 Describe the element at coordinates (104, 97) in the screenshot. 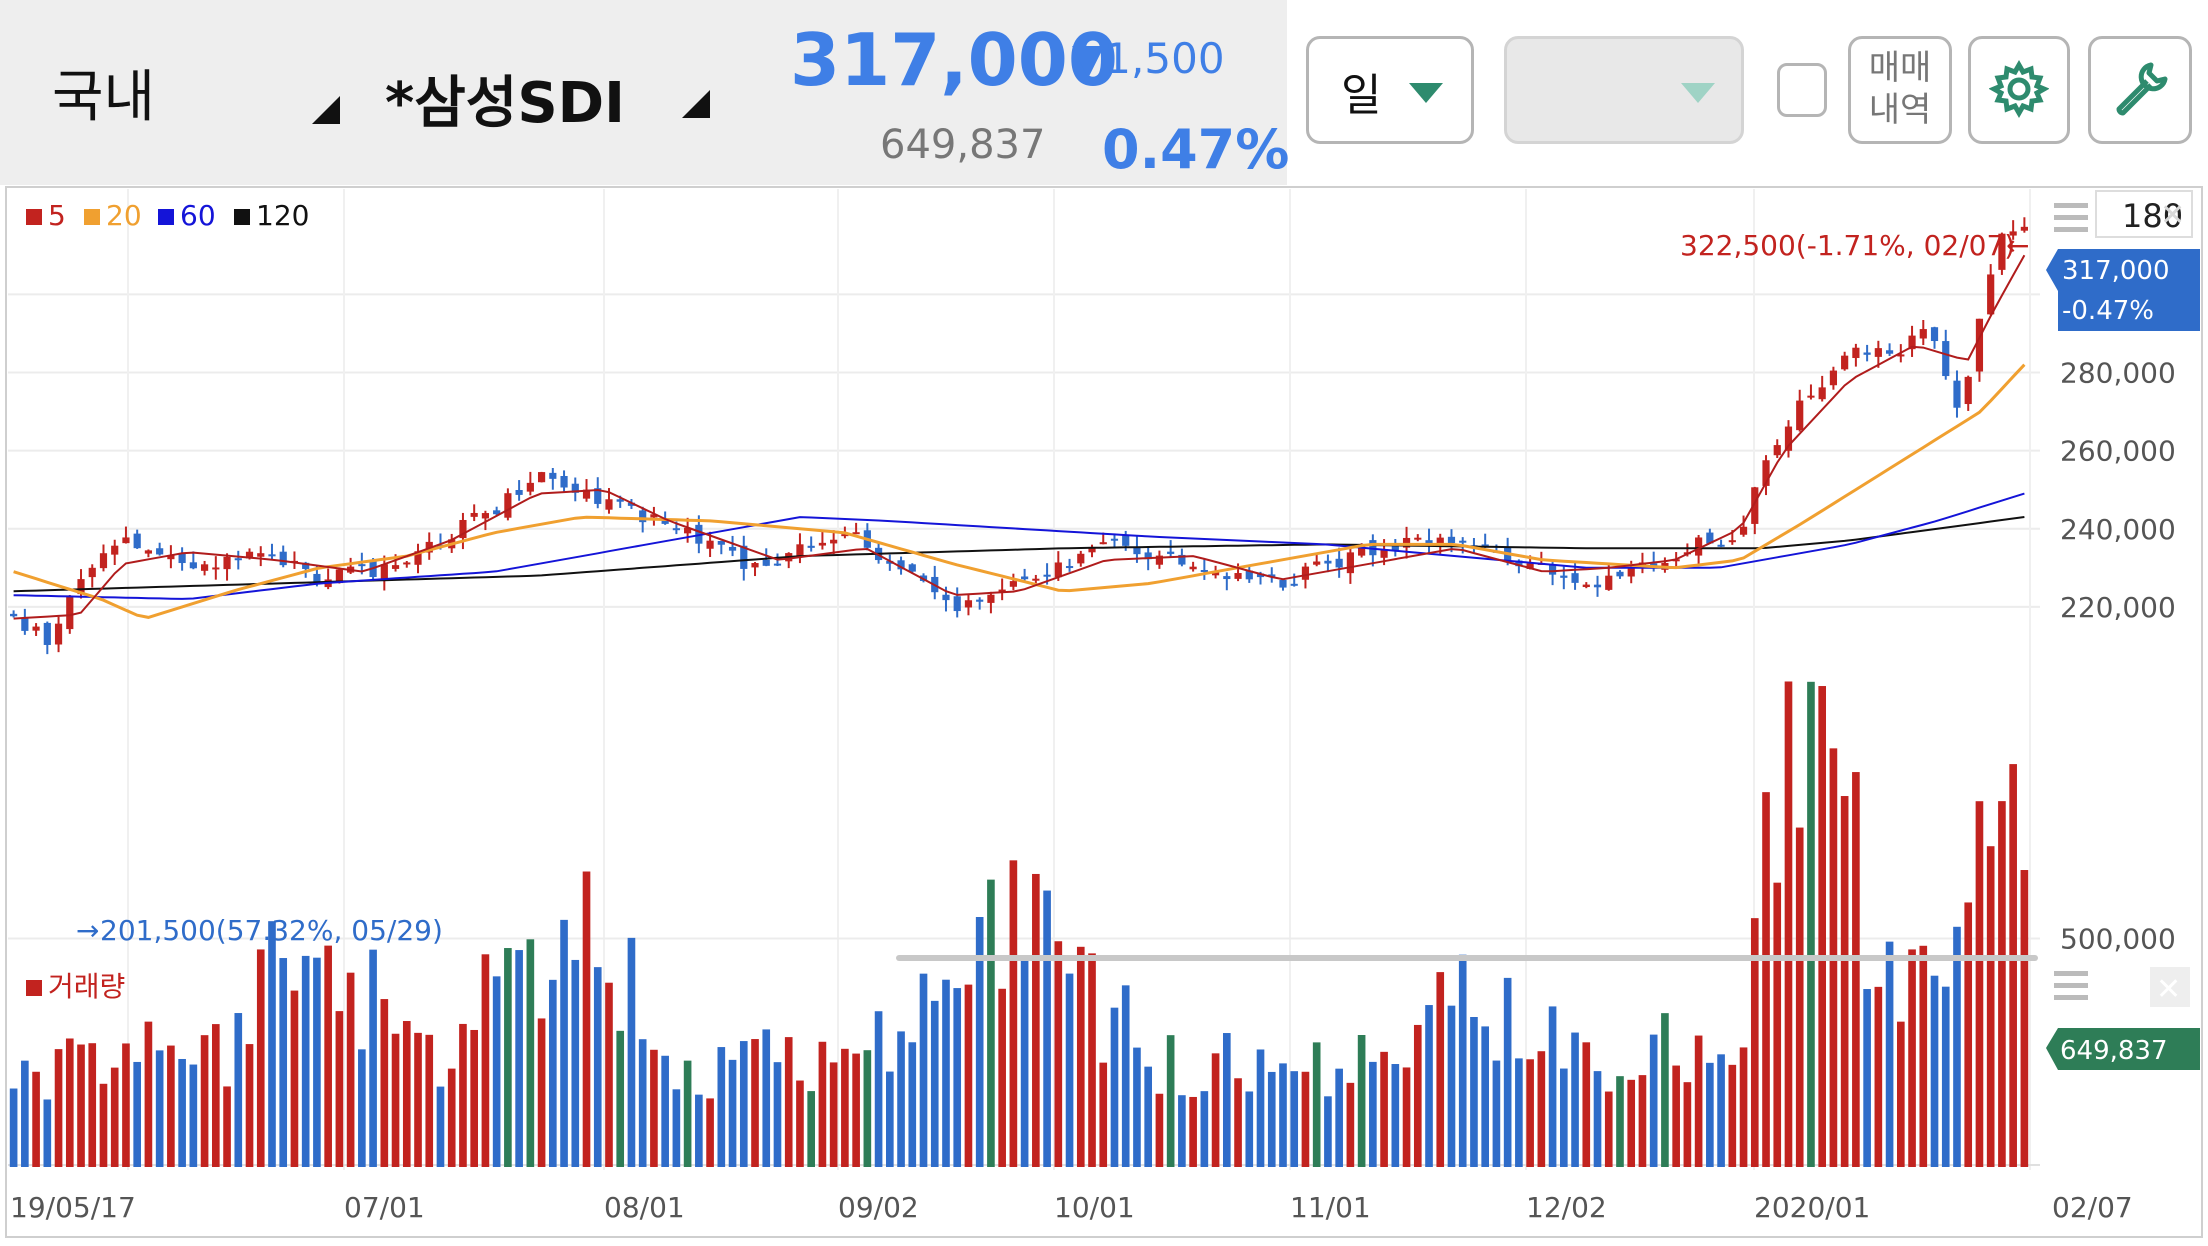

I see `market-selector: 국내` at that location.